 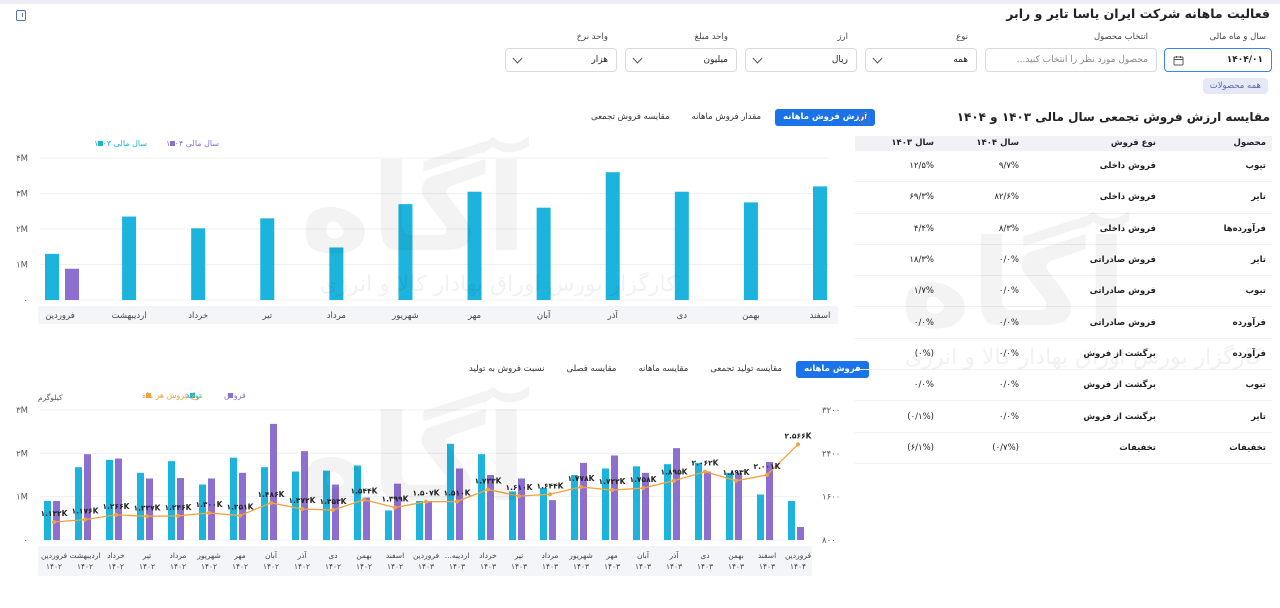 What do you see at coordinates (644, 479) in the screenshot?
I see `rate-data-label: ۱.۷۵۸K` at bounding box center [644, 479].